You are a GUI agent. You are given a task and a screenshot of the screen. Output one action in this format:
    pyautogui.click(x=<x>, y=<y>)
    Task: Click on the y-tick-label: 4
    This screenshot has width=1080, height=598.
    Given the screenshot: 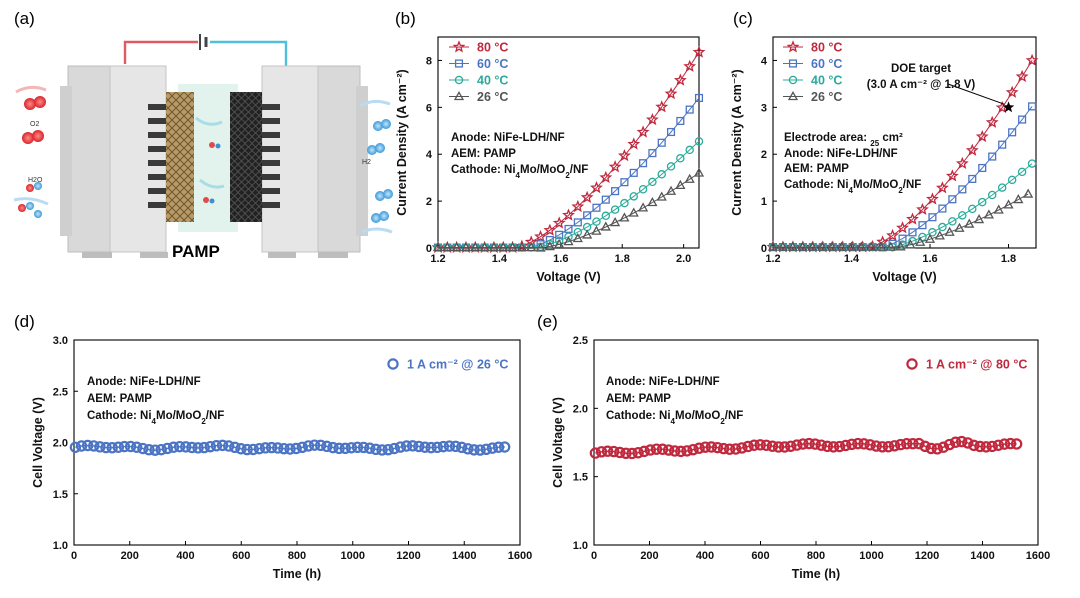 What is the action you would take?
    pyautogui.click(x=764, y=61)
    